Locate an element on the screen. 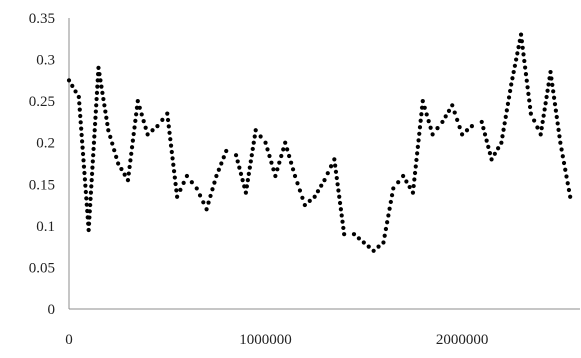  y-tick-label: 0.25 is located at coordinates (42, 102).